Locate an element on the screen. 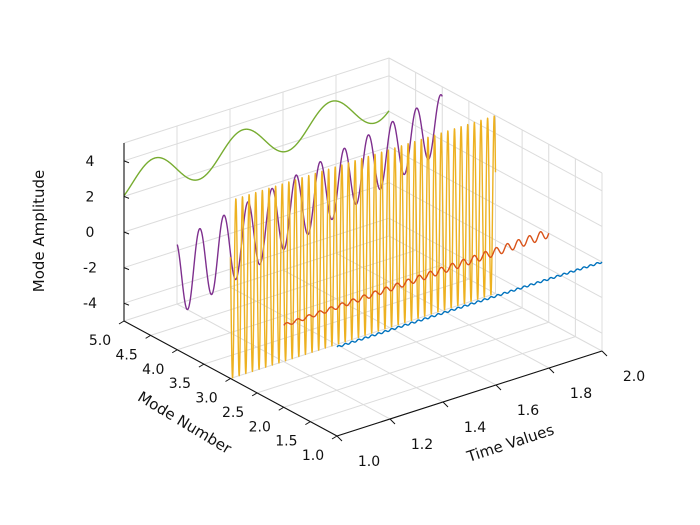 Image resolution: width=700 pixels, height=525 pixels. y-tick-label: 1.5 is located at coordinates (286, 442).